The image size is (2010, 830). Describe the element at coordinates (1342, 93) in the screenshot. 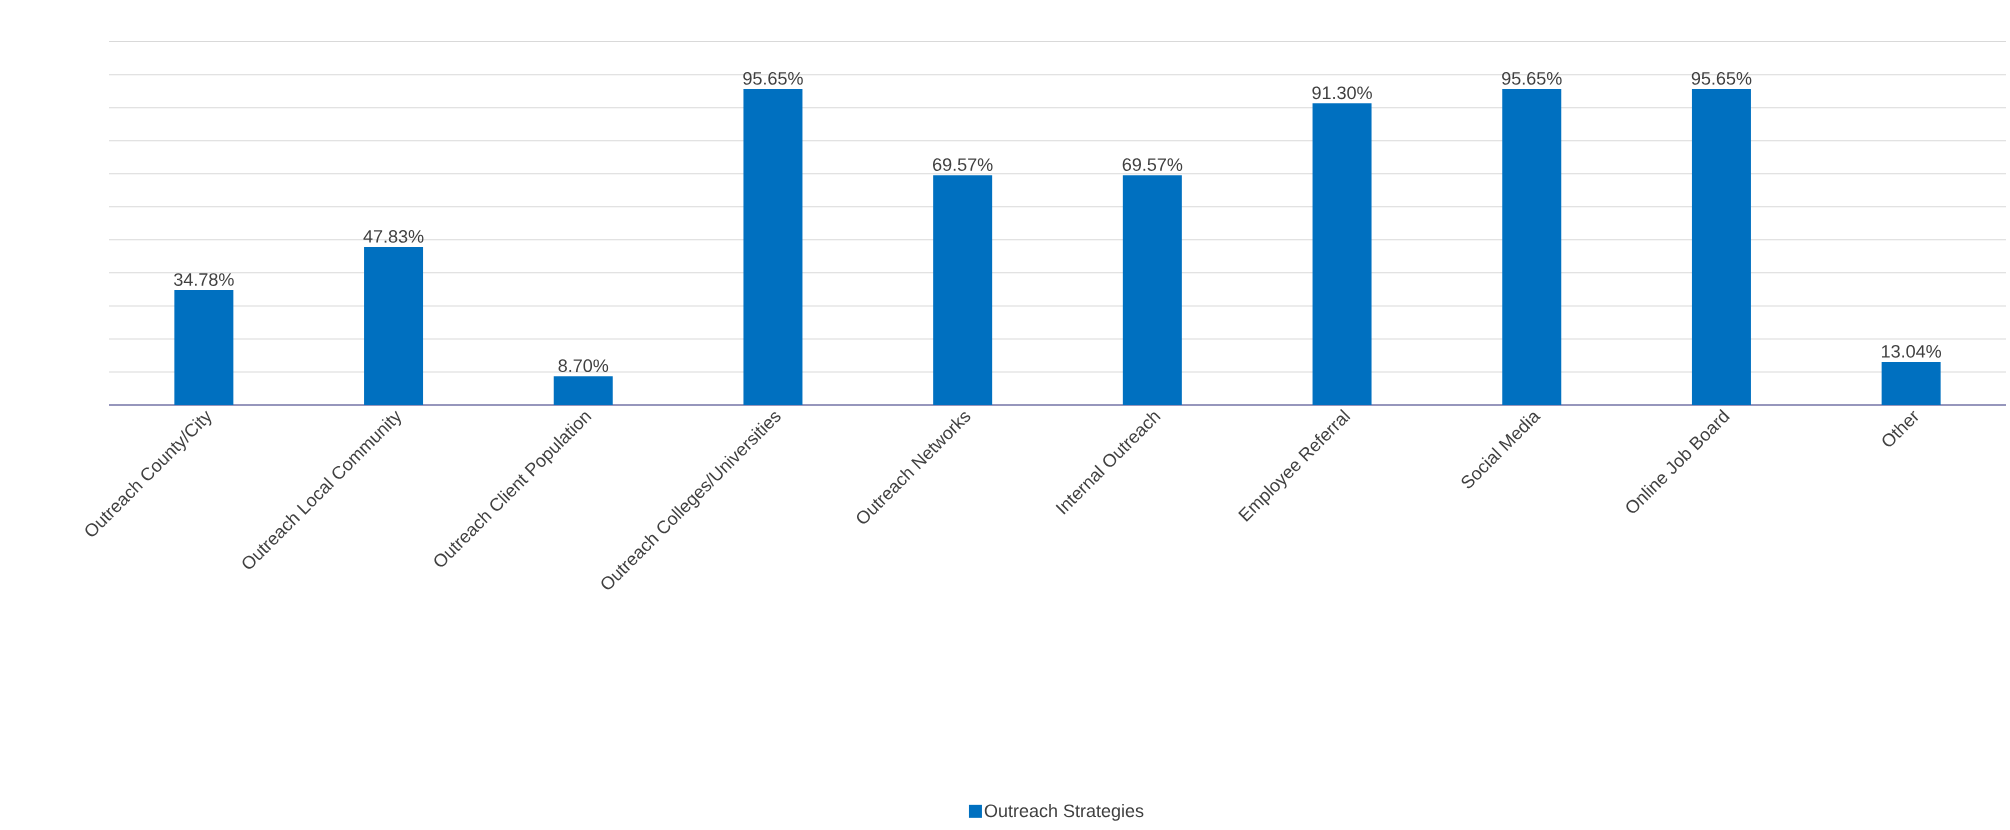

I see `data-label: 91.30%` at that location.